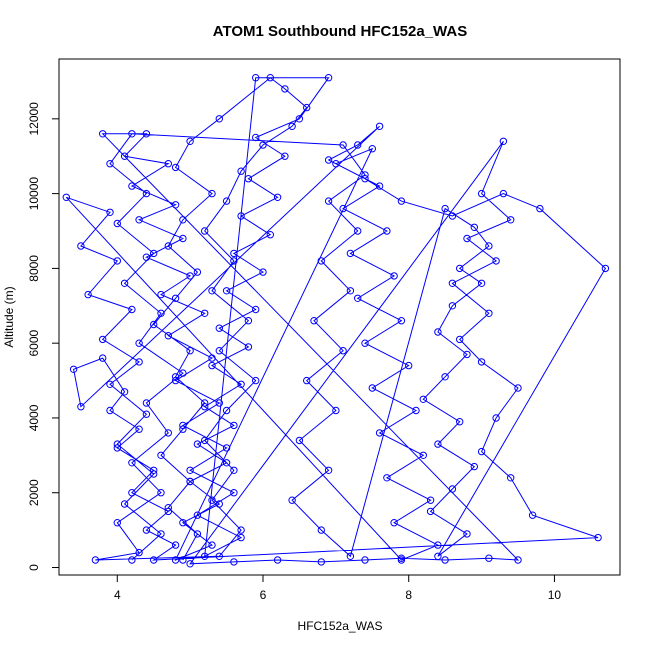 The height and width of the screenshot is (650, 650). What do you see at coordinates (340, 31) in the screenshot?
I see `chart-title: ATOM1 Southbound HFC152a_WAS` at bounding box center [340, 31].